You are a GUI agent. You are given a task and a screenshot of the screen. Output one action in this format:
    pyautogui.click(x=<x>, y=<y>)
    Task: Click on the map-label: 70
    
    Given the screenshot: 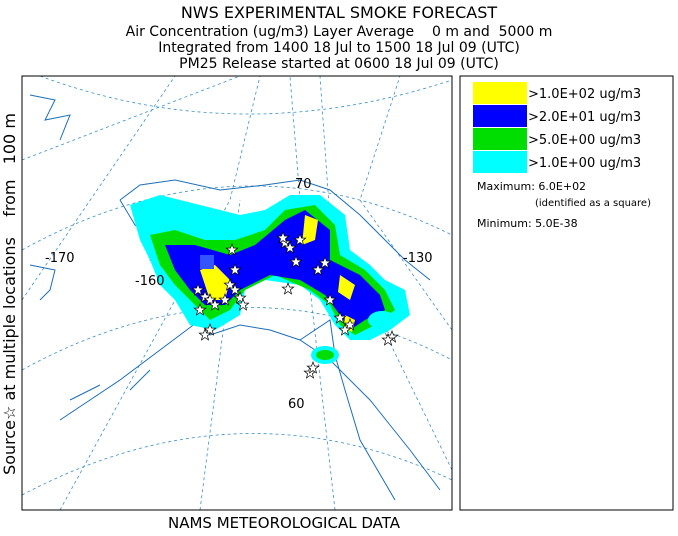 What is the action you would take?
    pyautogui.click(x=303, y=184)
    